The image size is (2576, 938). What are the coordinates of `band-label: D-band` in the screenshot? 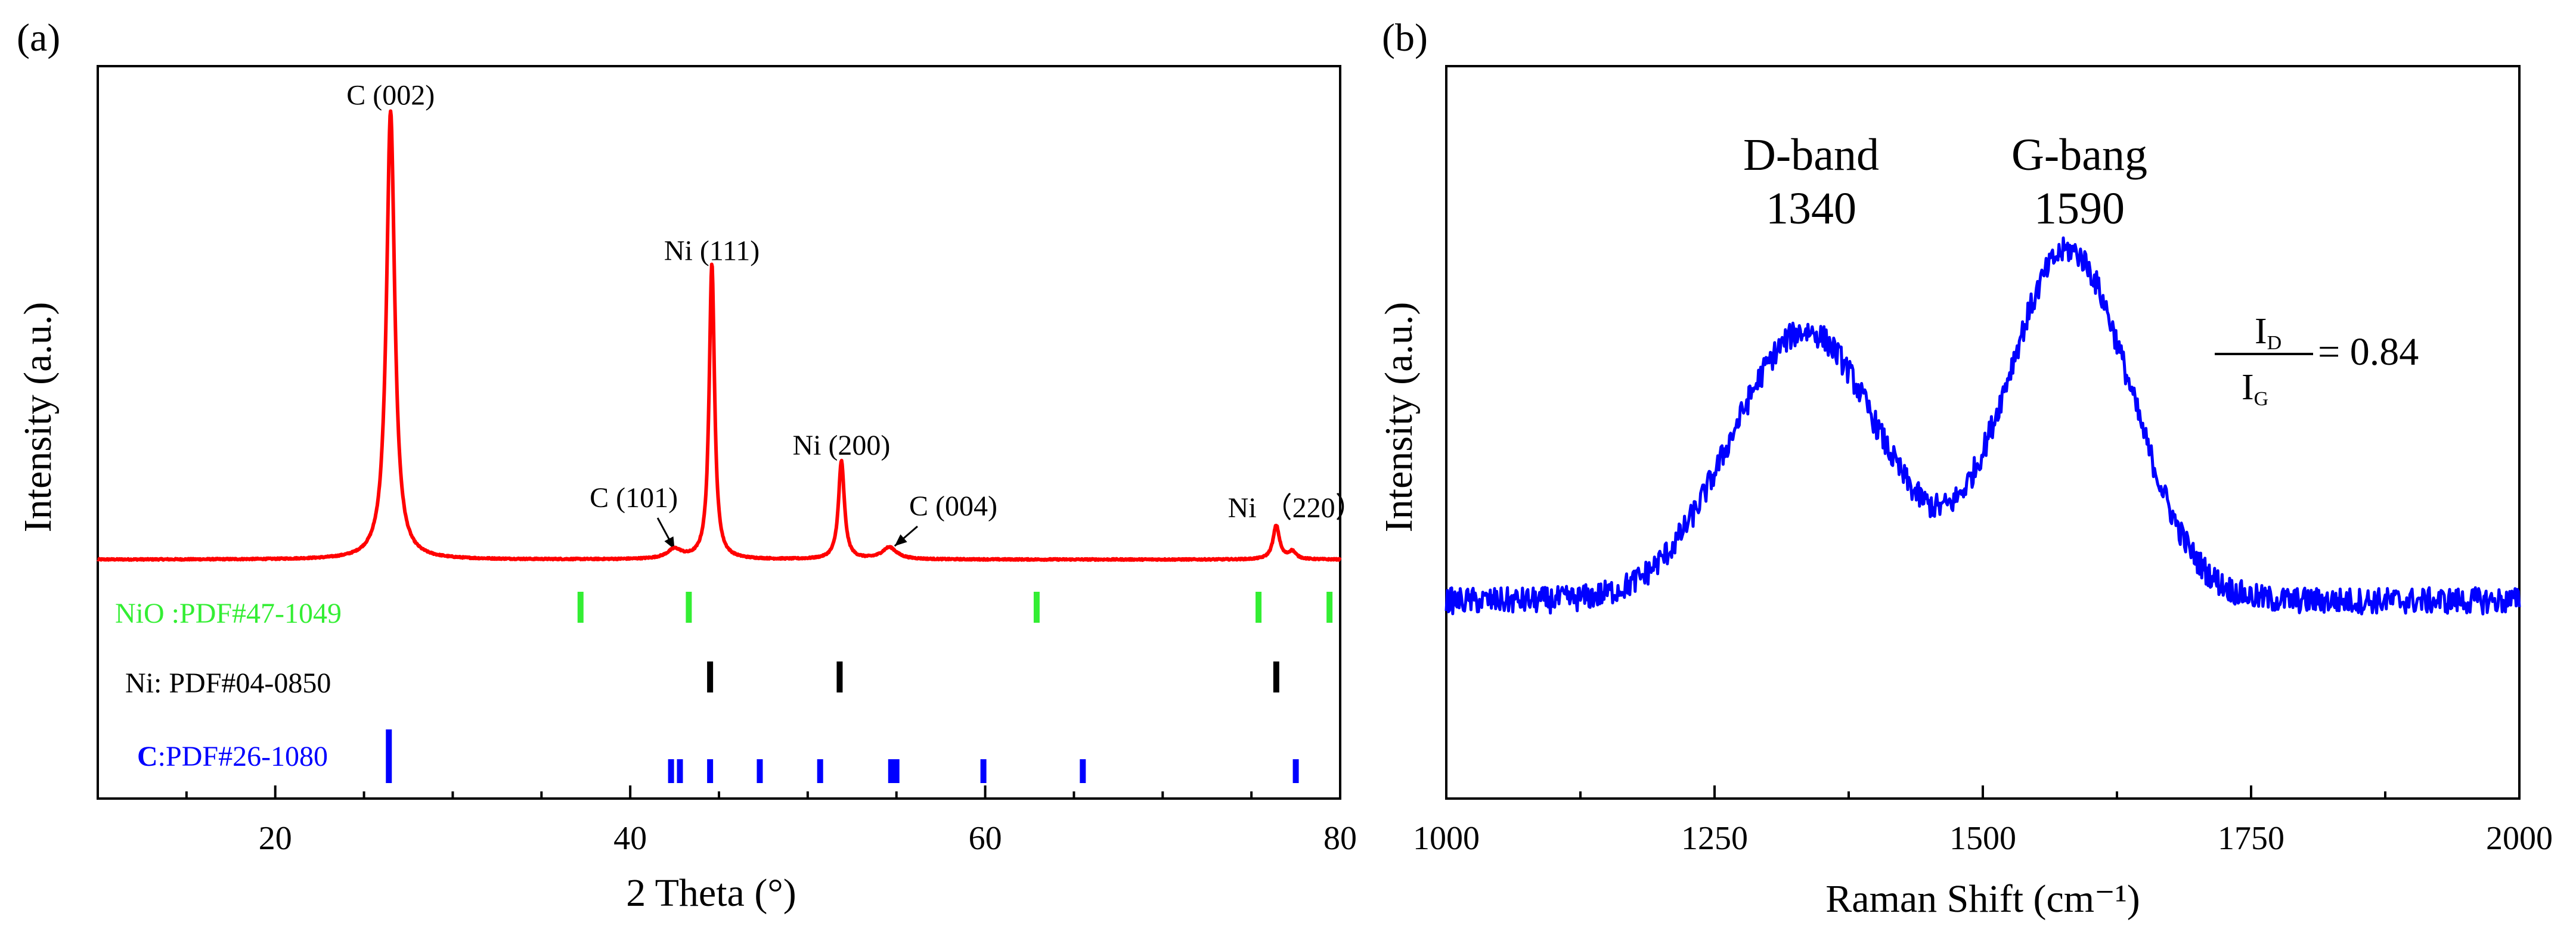 It's located at (1811, 155).